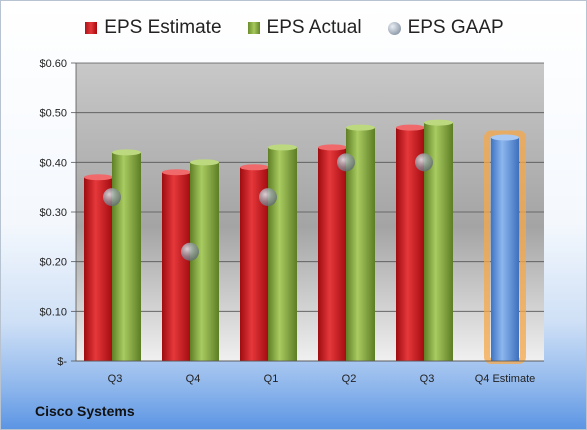  Describe the element at coordinates (53, 114) in the screenshot. I see `y-tick-label: $0.50` at that location.